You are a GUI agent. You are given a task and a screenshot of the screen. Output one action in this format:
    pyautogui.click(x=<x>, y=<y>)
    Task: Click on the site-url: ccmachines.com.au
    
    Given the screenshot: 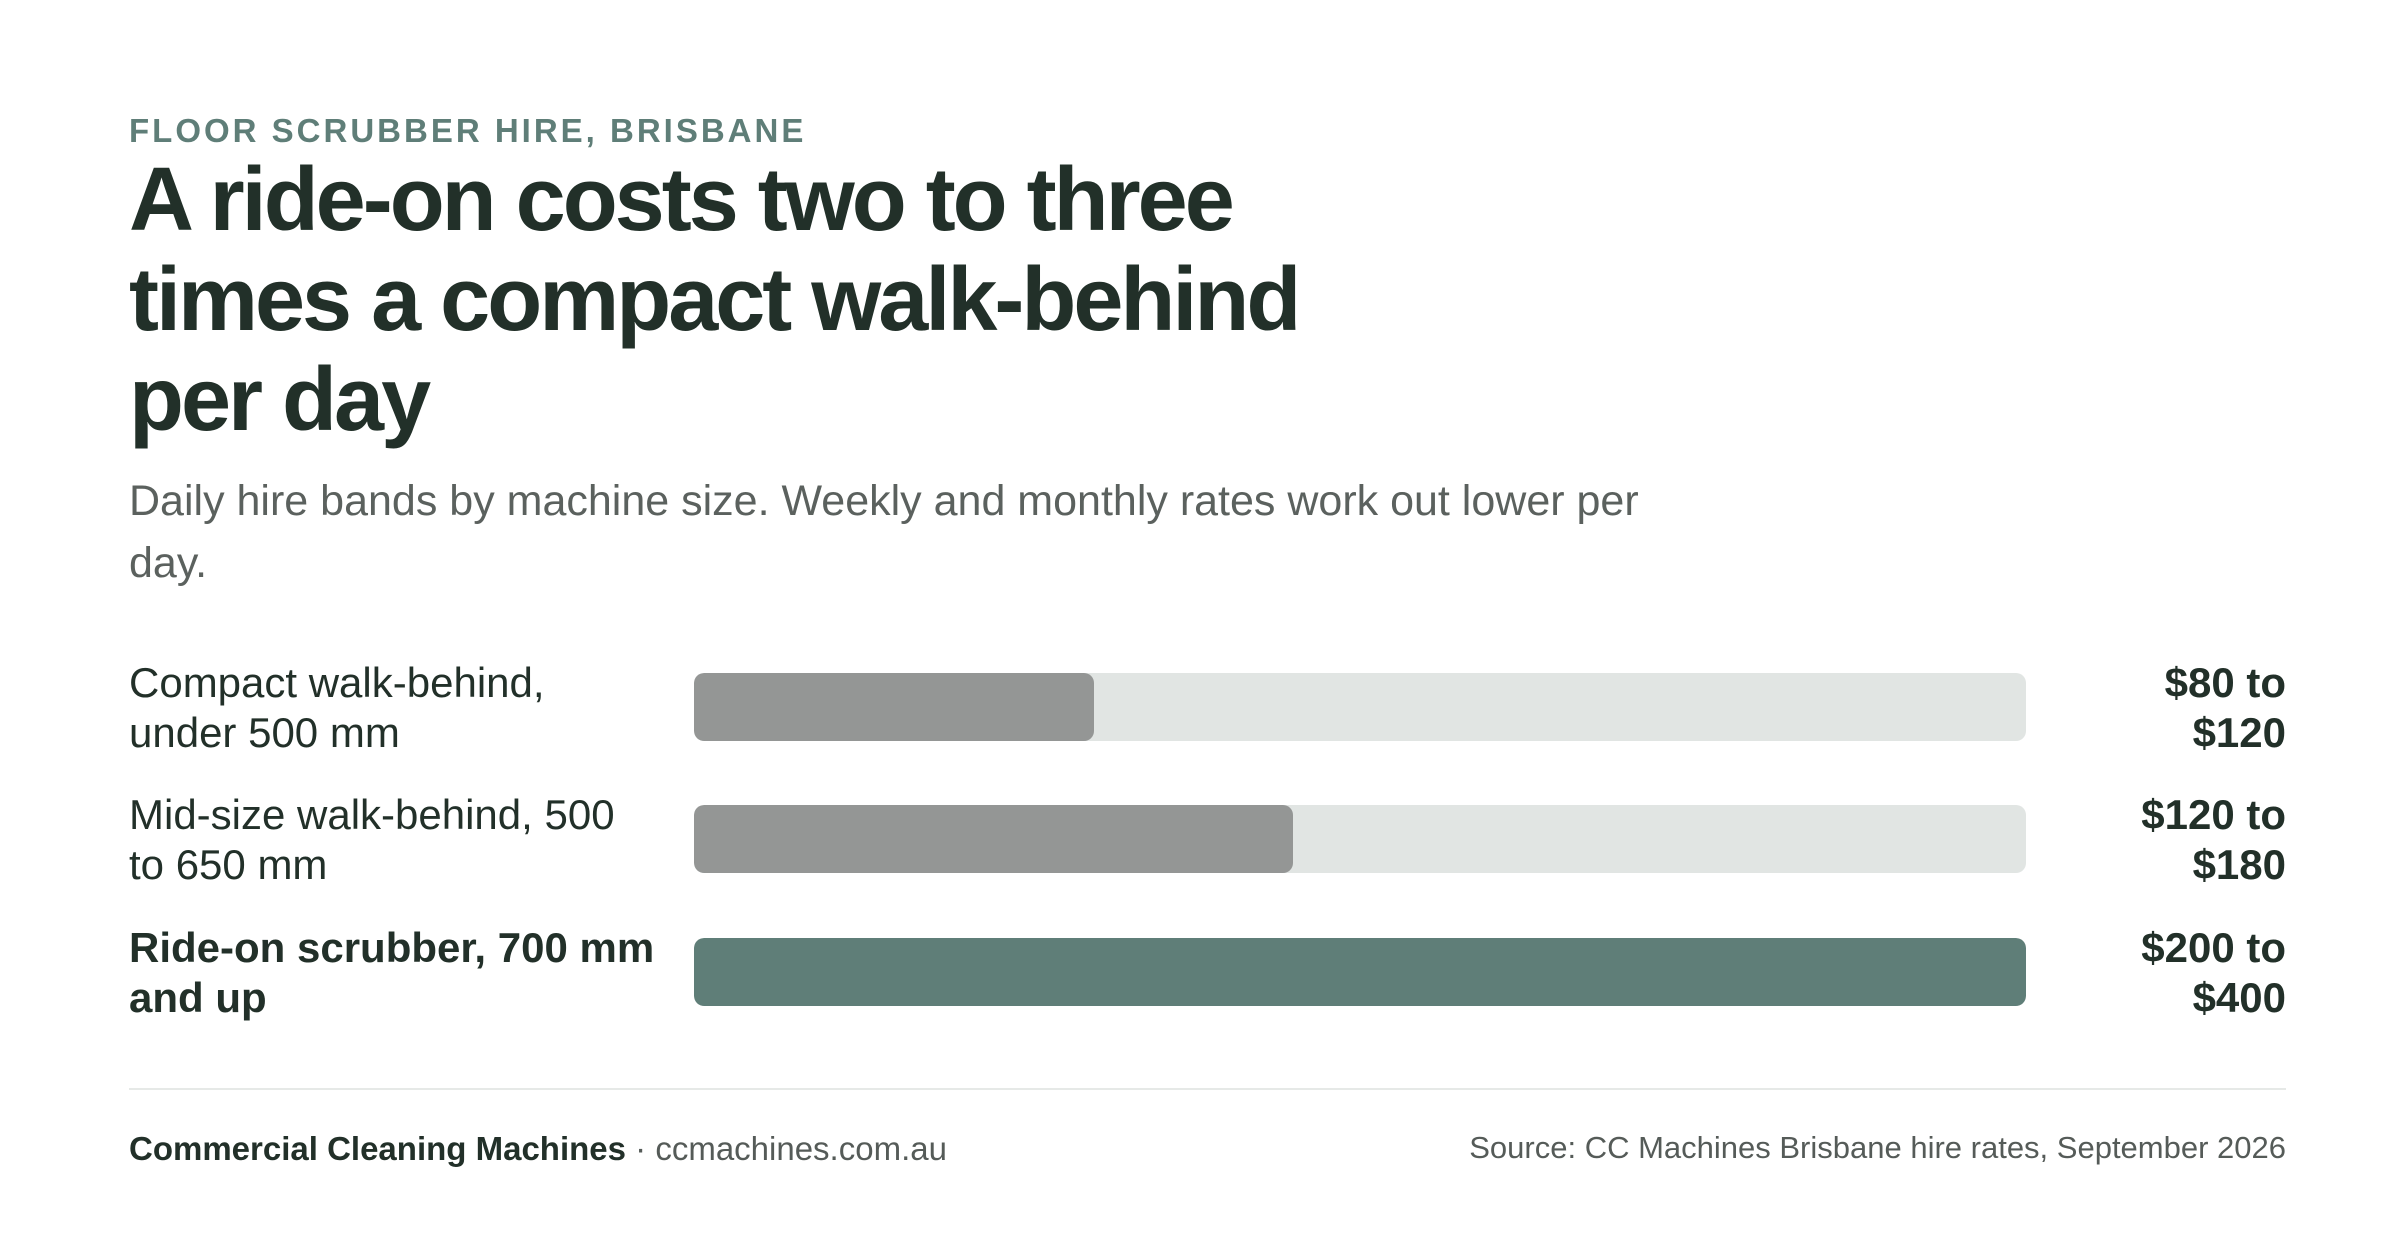 What is the action you would take?
    pyautogui.click(x=801, y=1148)
    